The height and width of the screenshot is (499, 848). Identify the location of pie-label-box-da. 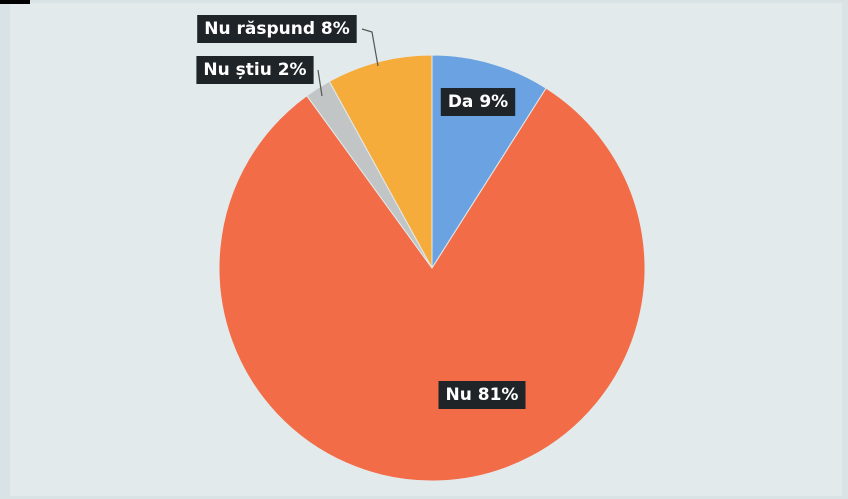
(478, 102).